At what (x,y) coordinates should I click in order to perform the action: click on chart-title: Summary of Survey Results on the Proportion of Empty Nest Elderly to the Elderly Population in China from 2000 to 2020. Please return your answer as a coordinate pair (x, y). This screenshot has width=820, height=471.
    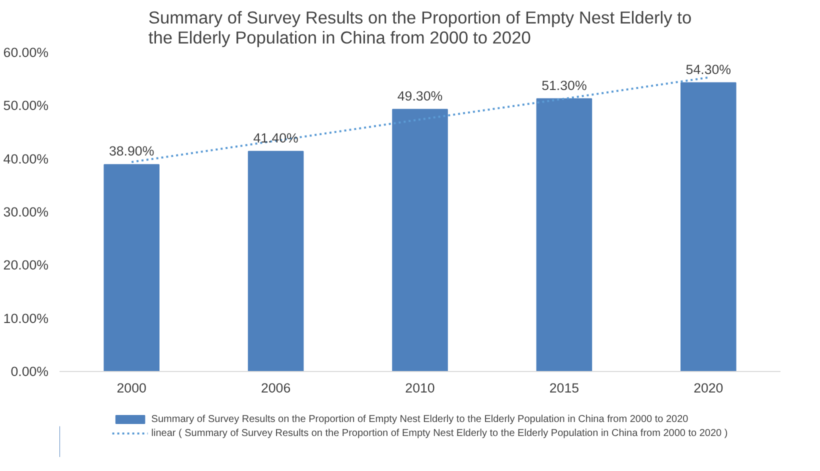
    Looking at the image, I should click on (420, 28).